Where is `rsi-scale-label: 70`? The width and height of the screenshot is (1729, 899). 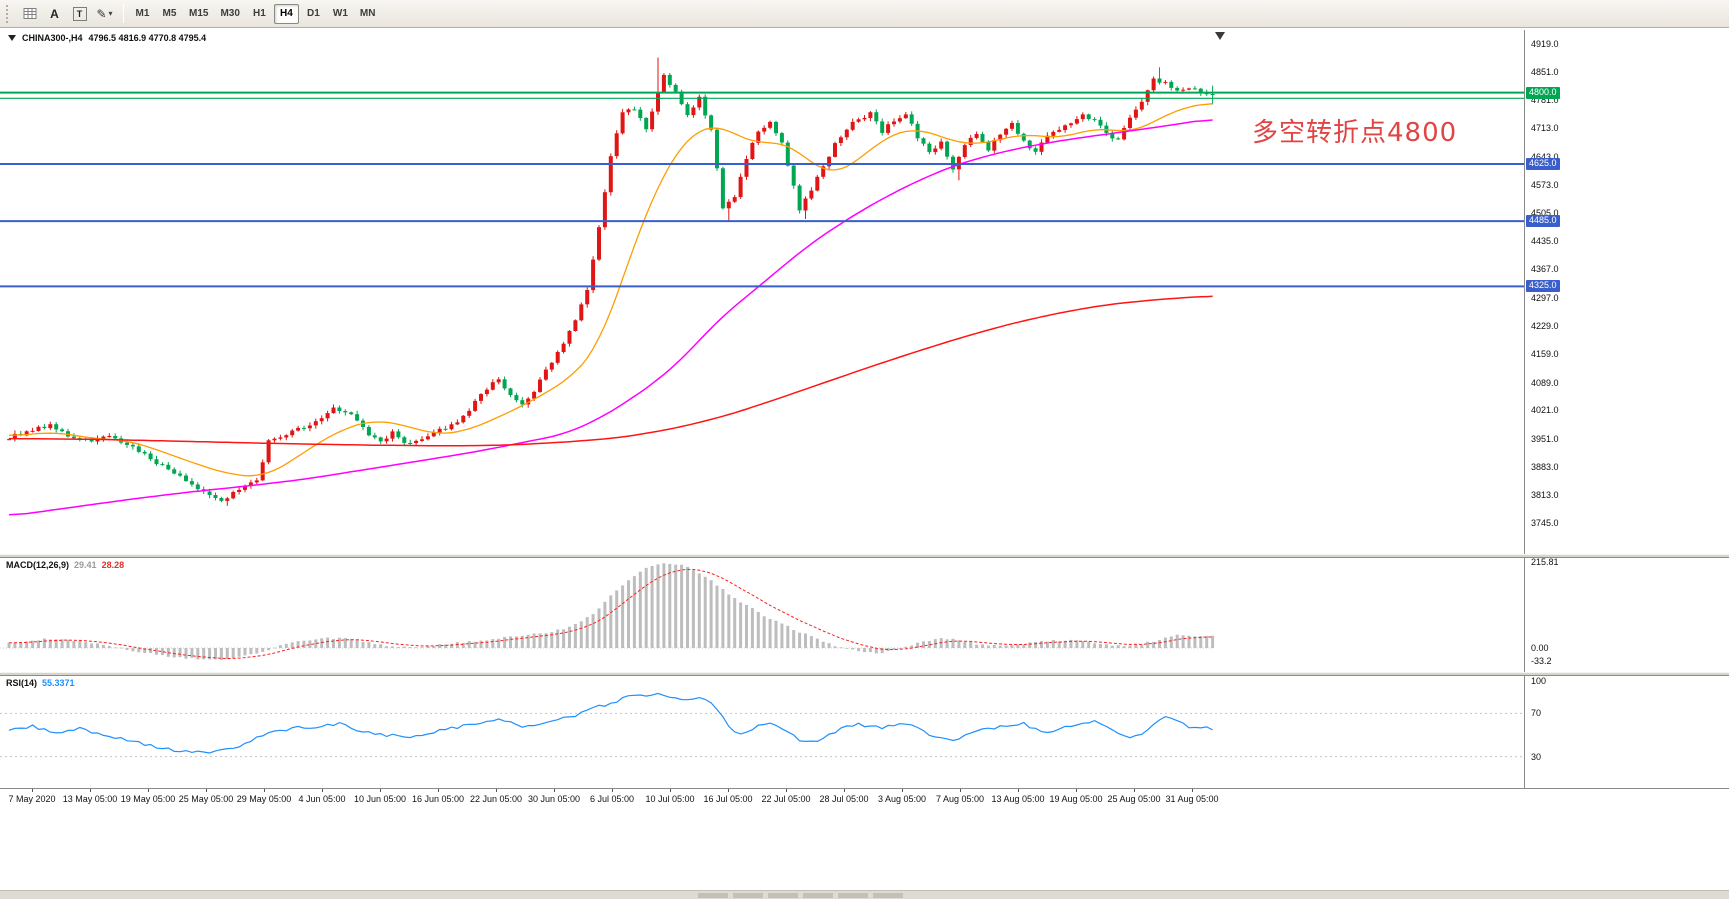
rsi-scale-label: 70 is located at coordinates (1536, 713).